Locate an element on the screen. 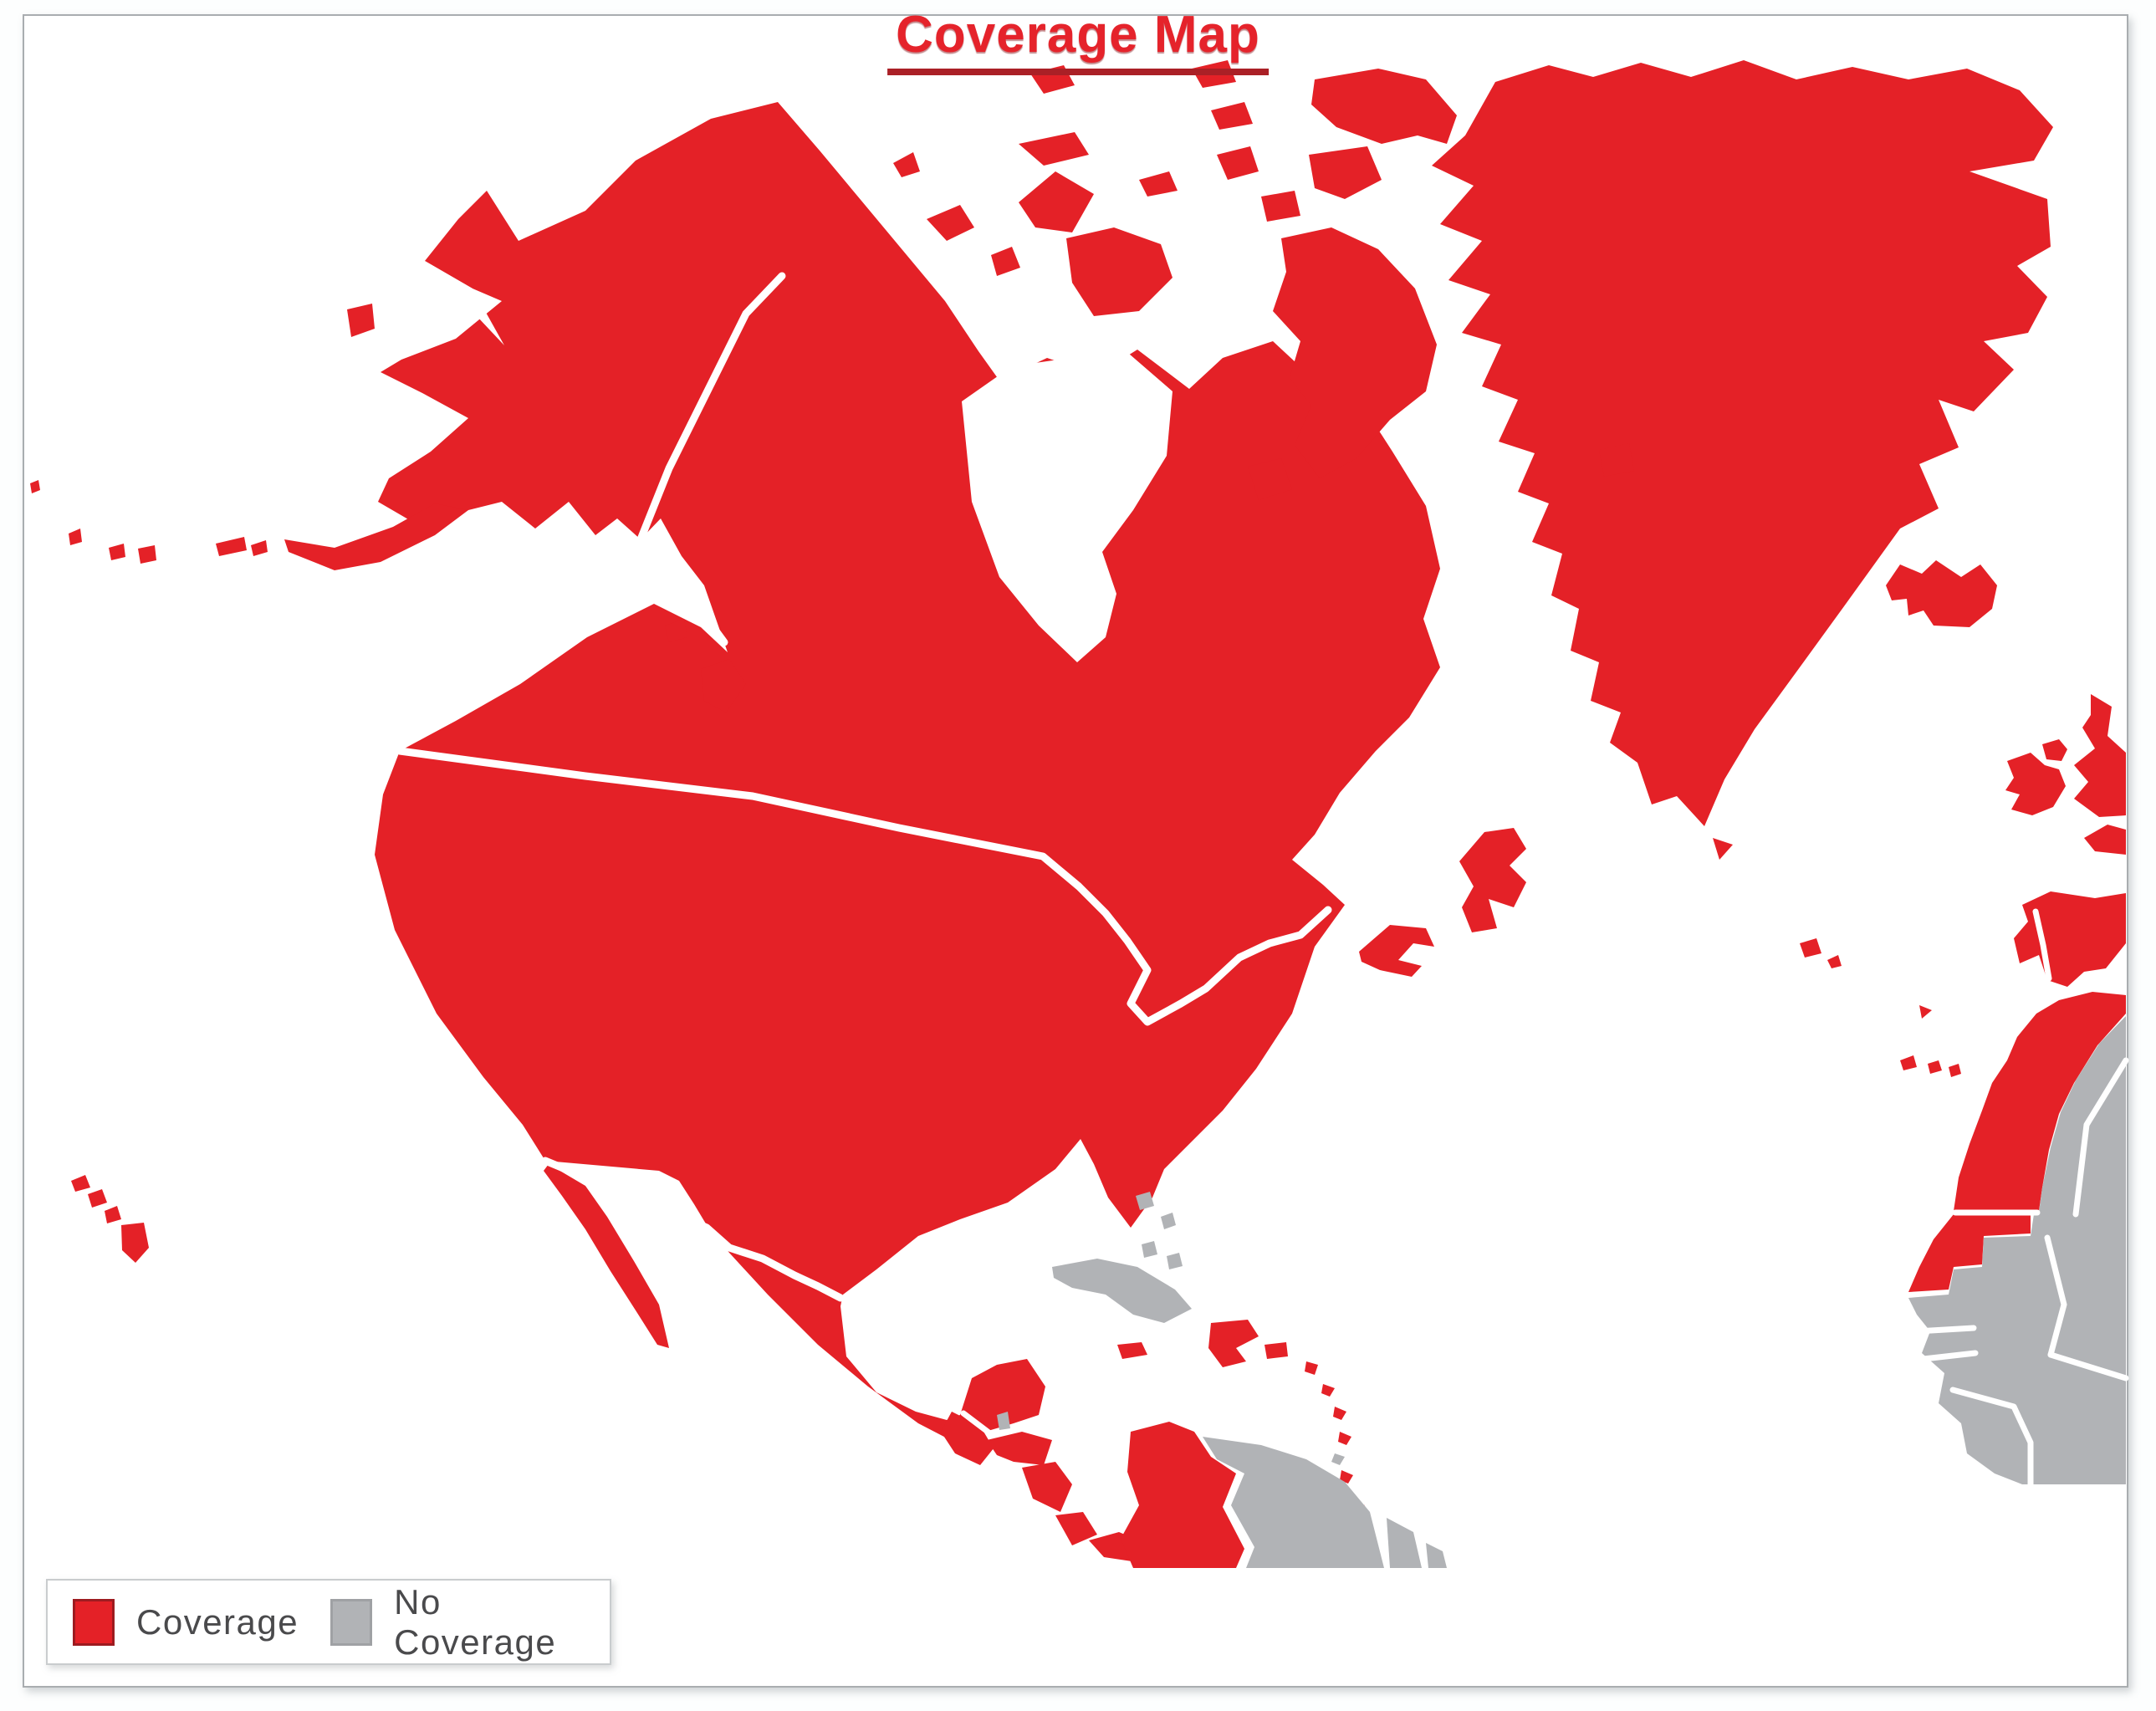 The width and height of the screenshot is (2156, 1711). region-baja-california is located at coordinates (606, 1256).